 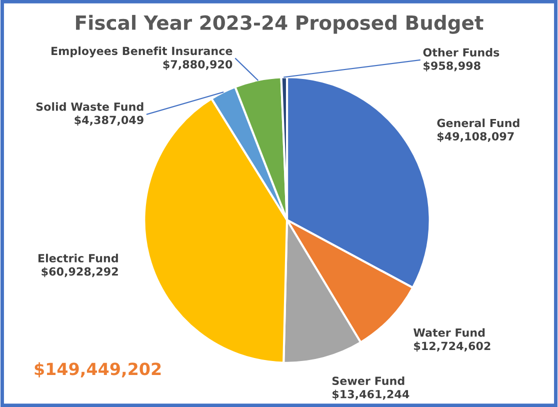 I want to click on slice-label: Solid Waste Fund, so click(x=90, y=106).